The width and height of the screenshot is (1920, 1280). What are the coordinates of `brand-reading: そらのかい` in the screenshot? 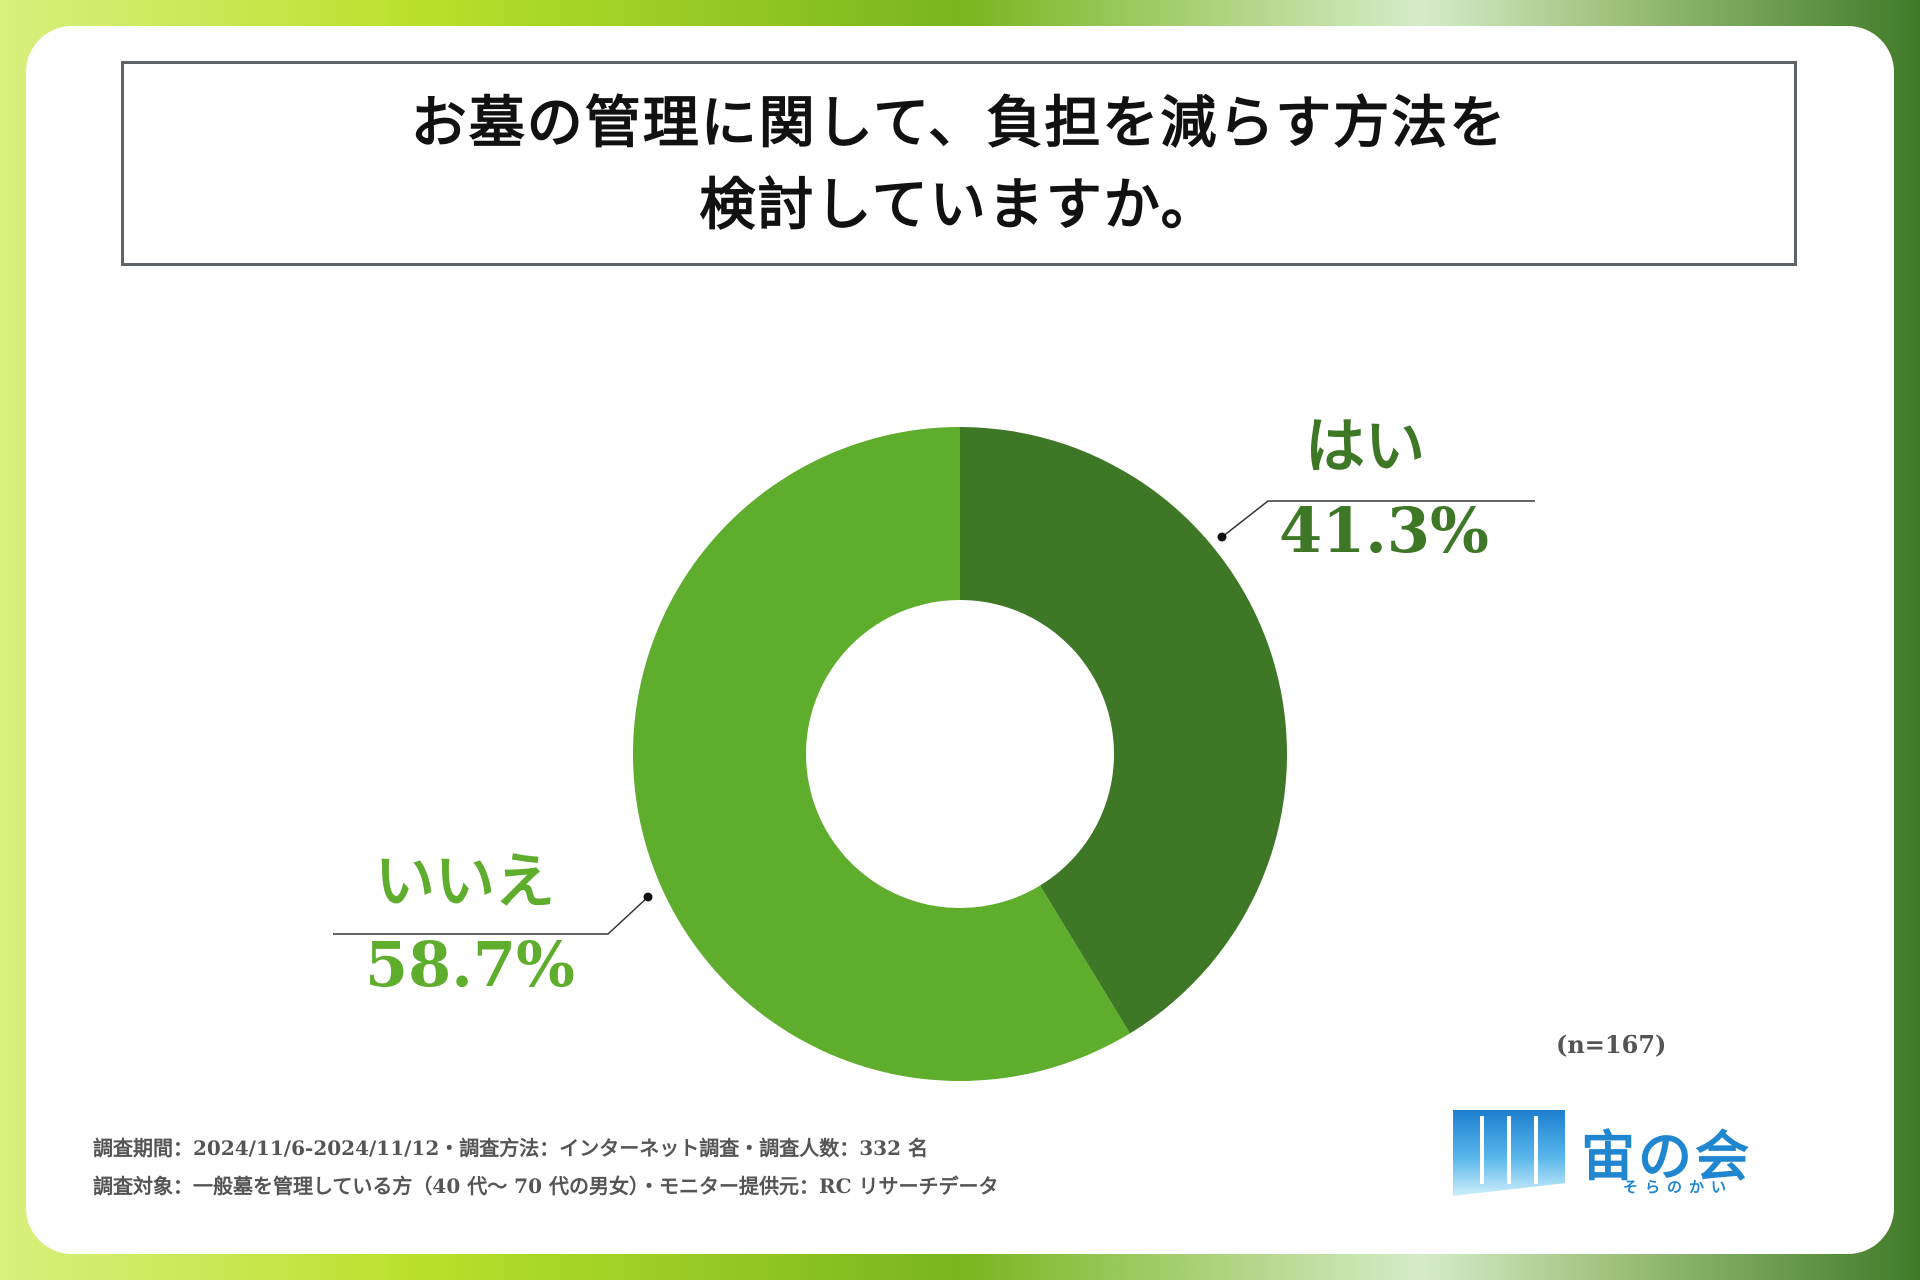 It's located at (1678, 1187).